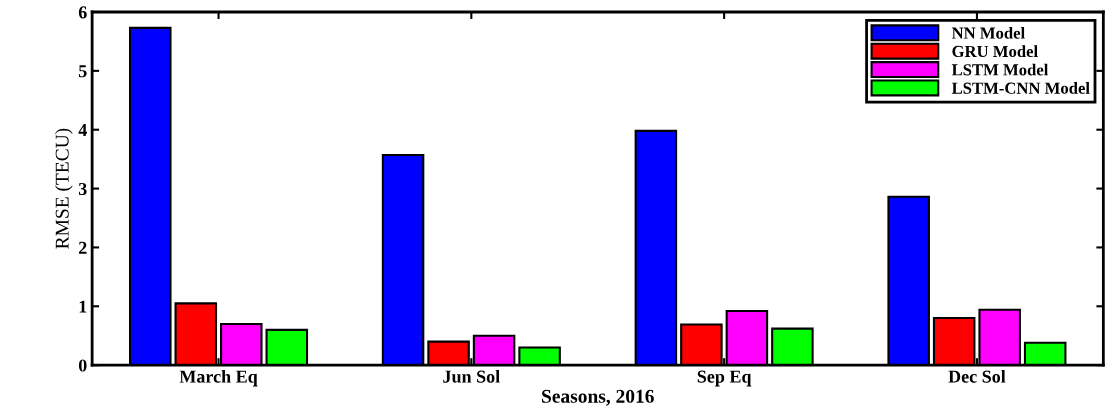 The height and width of the screenshot is (414, 1110). I want to click on legend-label: NN Model, so click(988, 32).